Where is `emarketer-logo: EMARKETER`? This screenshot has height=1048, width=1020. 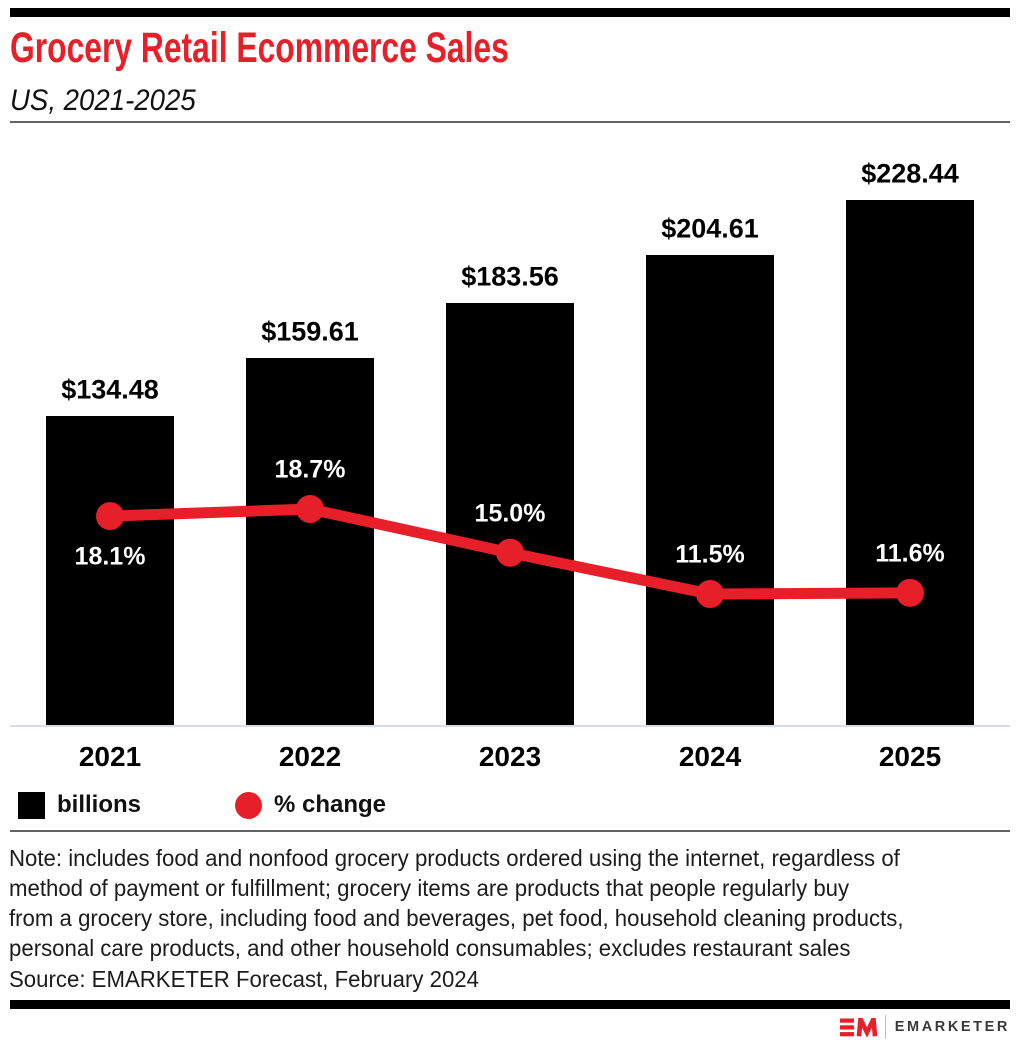 emarketer-logo: EMARKETER is located at coordinates (924, 1027).